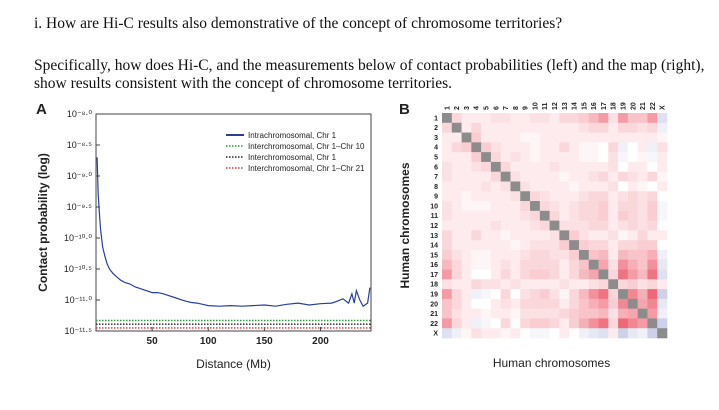  Describe the element at coordinates (457, 108) in the screenshot. I see `heatmap-col-label: 2` at that location.